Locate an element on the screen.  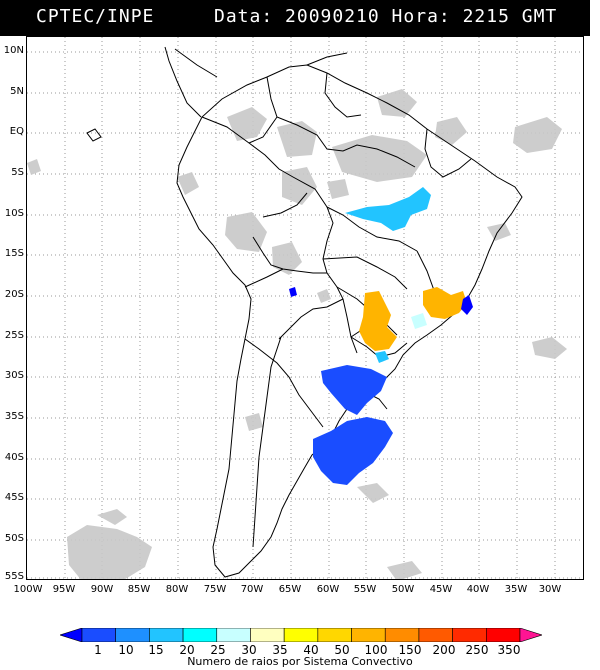
lon-label: 75W is located at coordinates (215, 589).